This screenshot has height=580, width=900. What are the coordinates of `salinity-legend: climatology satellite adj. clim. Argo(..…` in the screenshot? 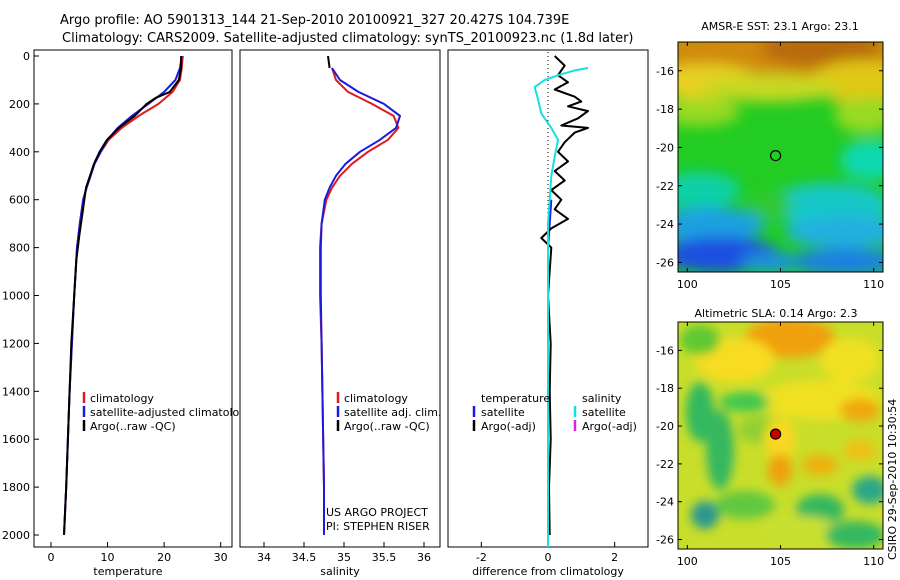 It's located at (388, 412).